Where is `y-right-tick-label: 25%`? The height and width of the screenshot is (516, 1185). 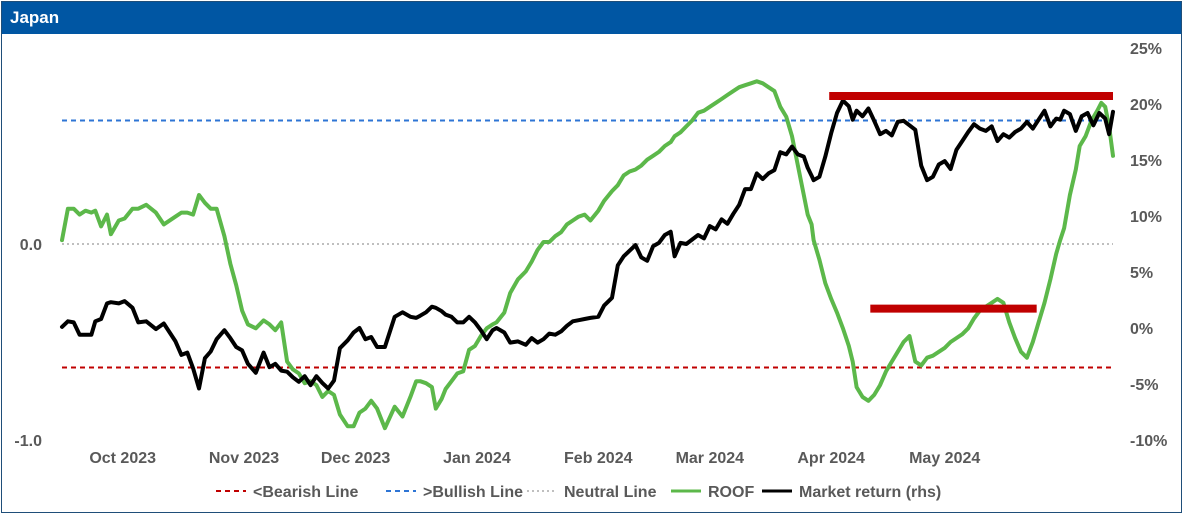
y-right-tick-label: 25% is located at coordinates (1146, 49).